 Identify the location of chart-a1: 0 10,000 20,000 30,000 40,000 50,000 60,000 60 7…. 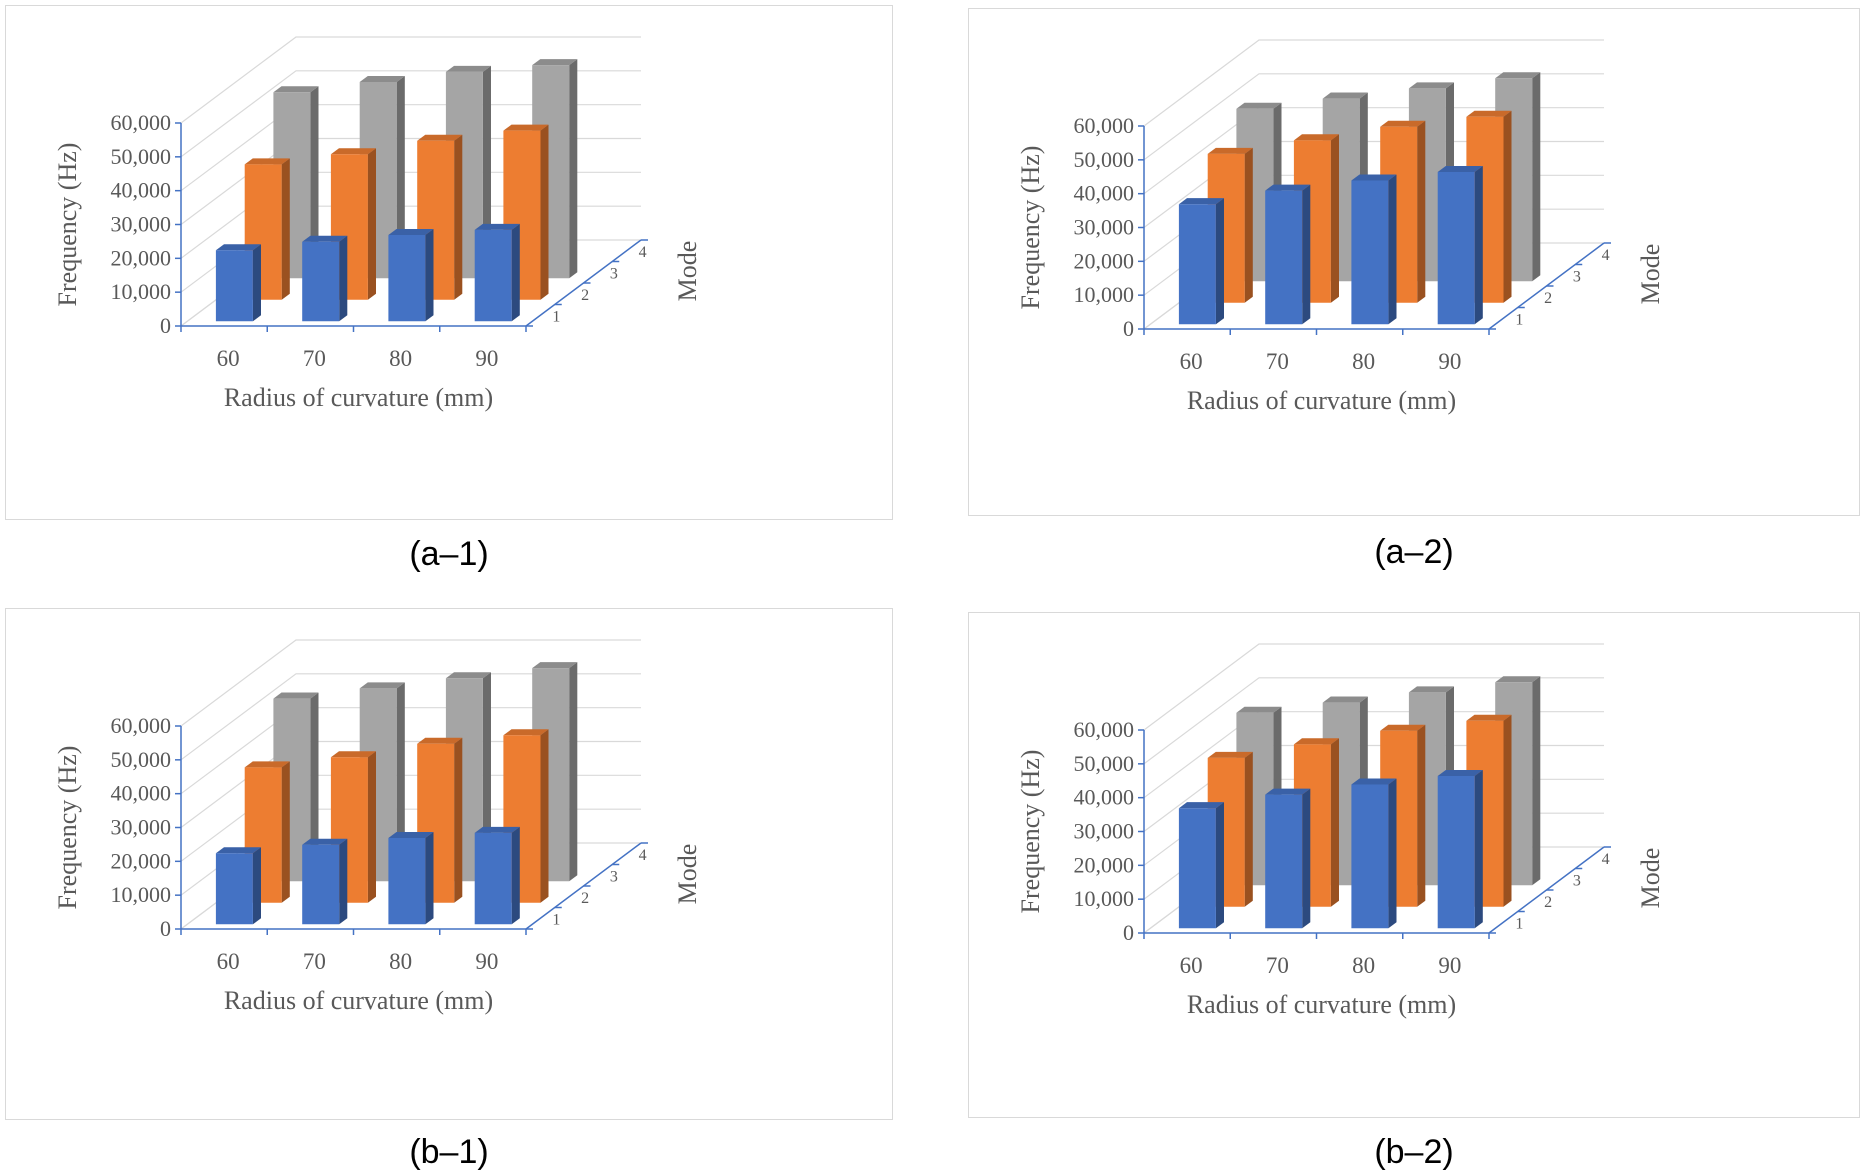
(377, 224).